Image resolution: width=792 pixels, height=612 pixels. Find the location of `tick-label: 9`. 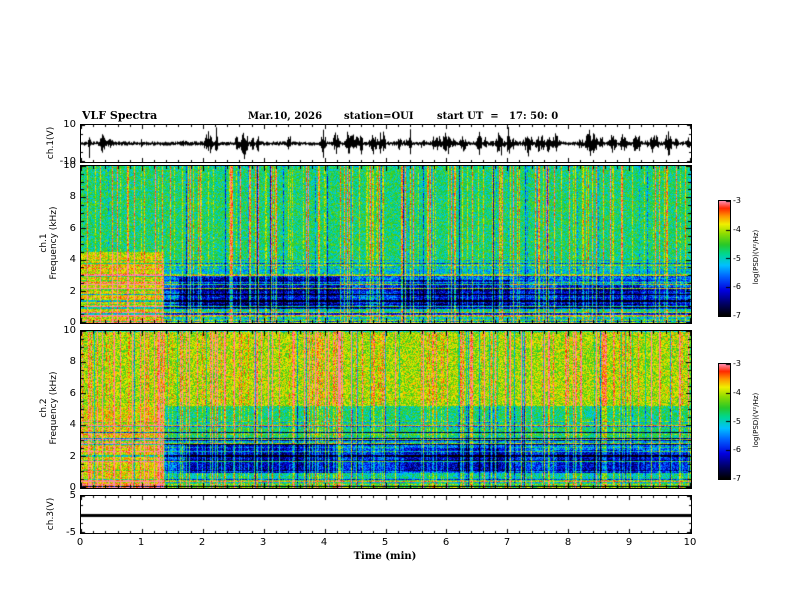

tick-label: 9 is located at coordinates (629, 542).